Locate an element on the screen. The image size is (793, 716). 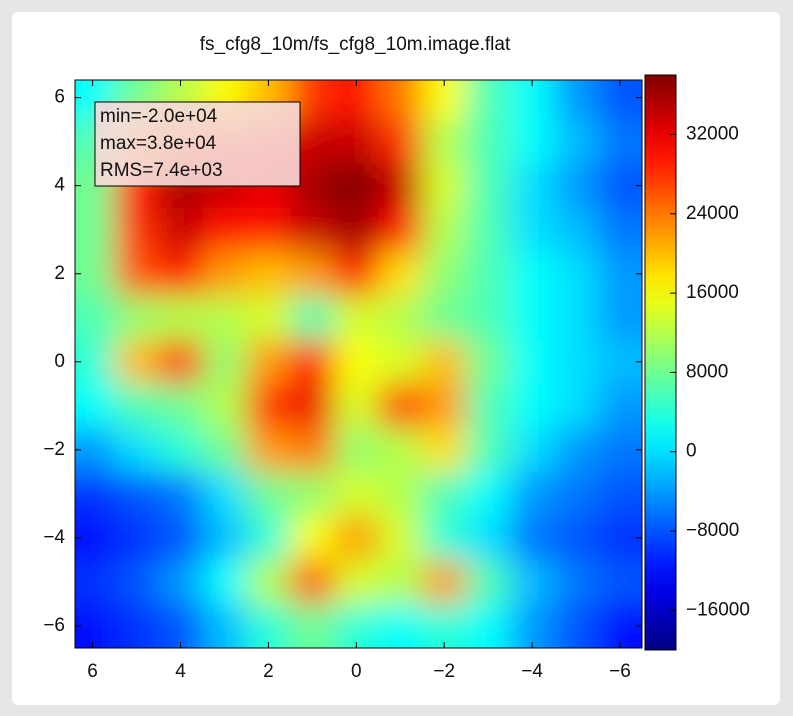
stat-box-frame is located at coordinates (197, 144).